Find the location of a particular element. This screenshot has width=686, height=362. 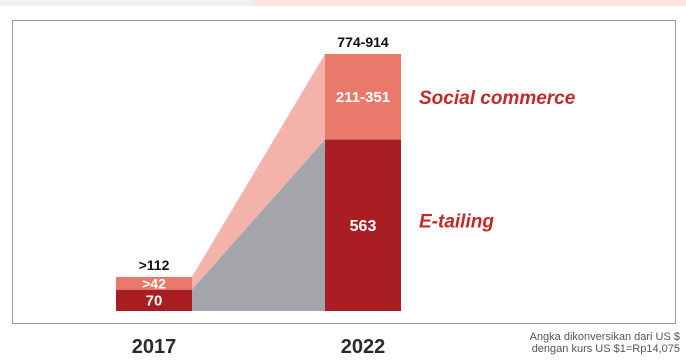

bar-social-commerce-2022 is located at coordinates (363, 97).